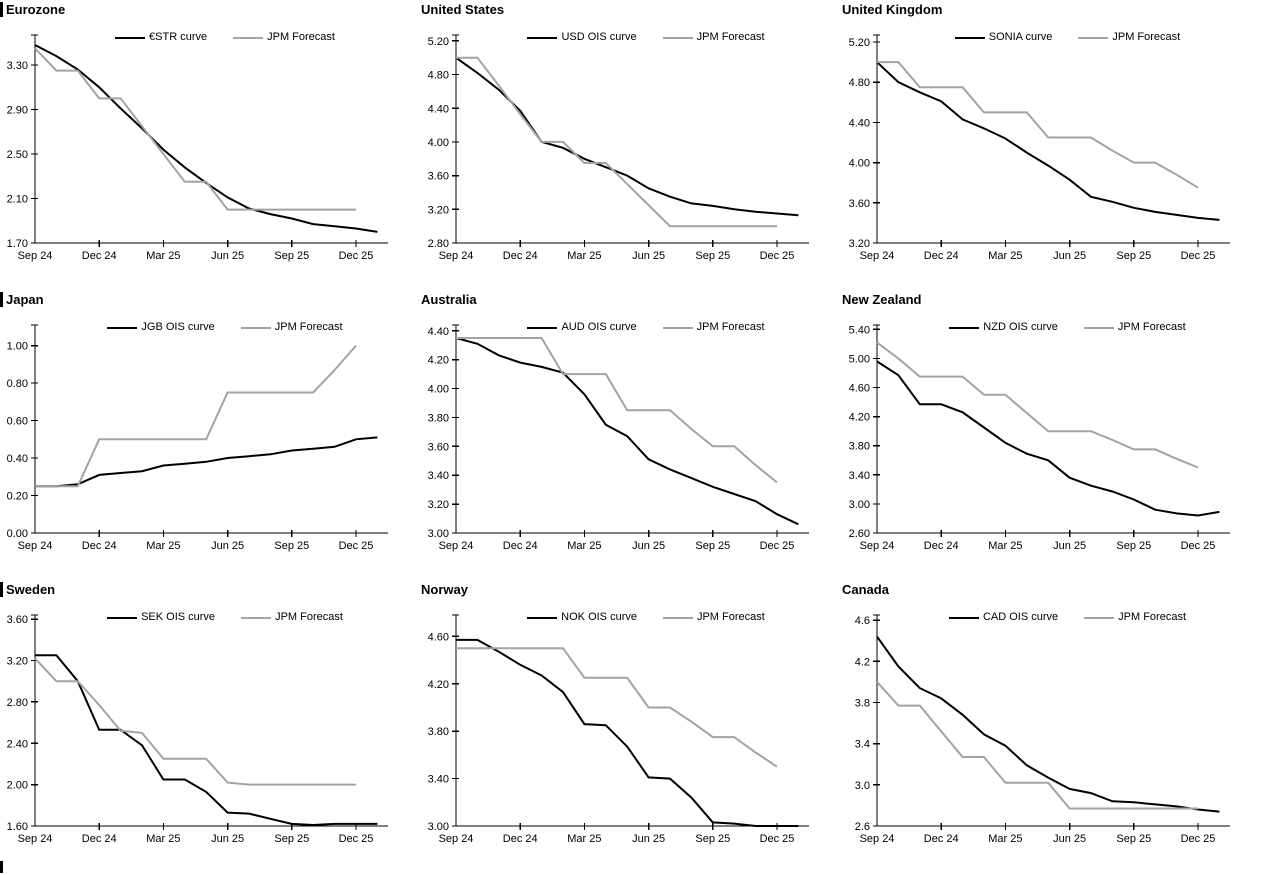  Describe the element at coordinates (17, 347) in the screenshot. I see `svg-text: 1.00` at that location.